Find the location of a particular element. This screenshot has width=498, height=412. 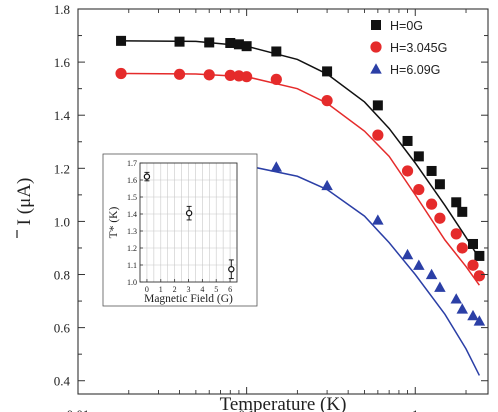

x-tick-label: 0.01 is located at coordinates (78, 409).